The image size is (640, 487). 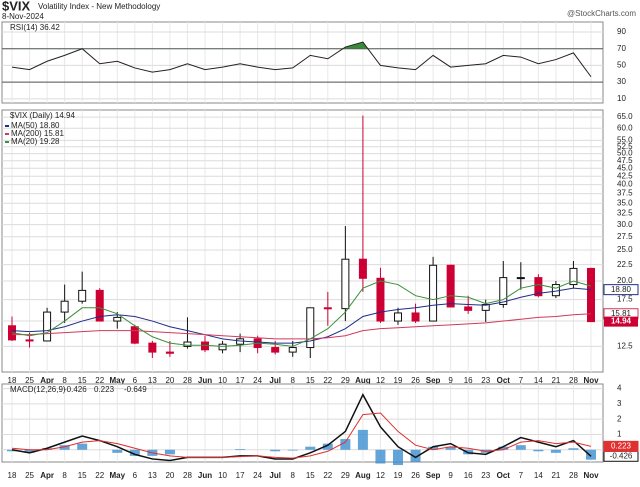 I want to click on y-tick-label: 55.0, so click(x=625, y=139).